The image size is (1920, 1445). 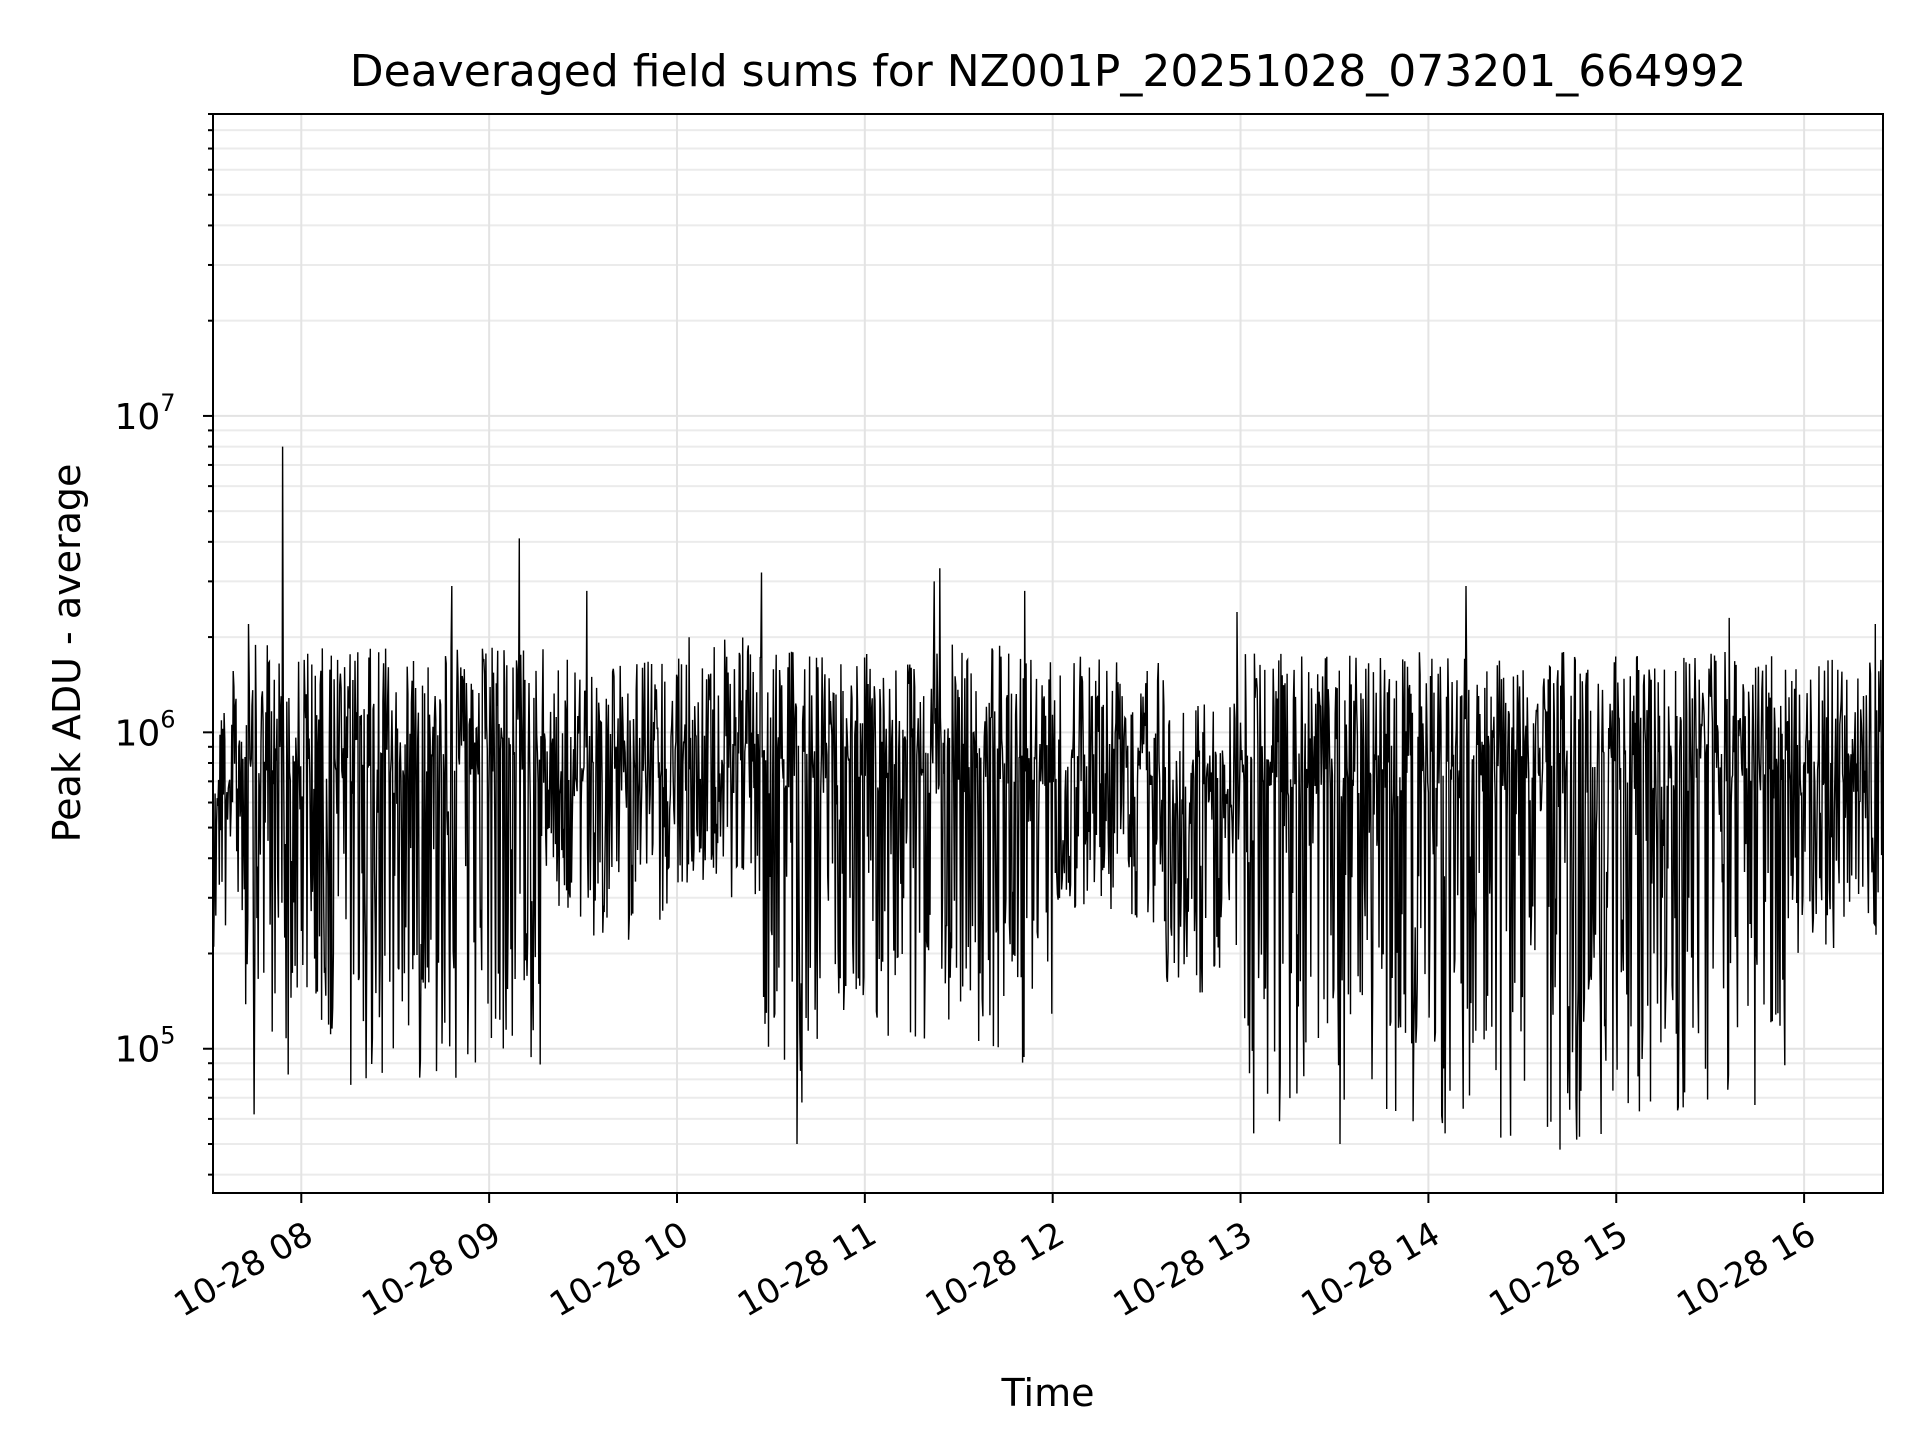 I want to click on x-axis-label: Time, so click(x=1048, y=1393).